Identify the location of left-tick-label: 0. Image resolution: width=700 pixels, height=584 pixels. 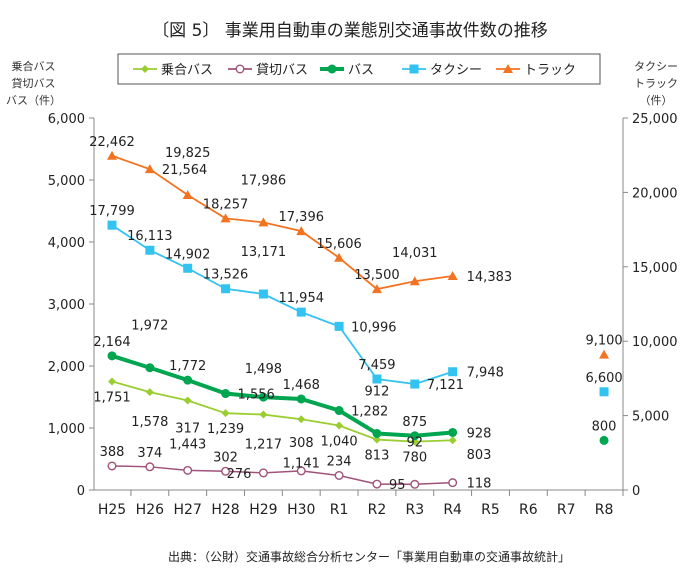
(81, 491).